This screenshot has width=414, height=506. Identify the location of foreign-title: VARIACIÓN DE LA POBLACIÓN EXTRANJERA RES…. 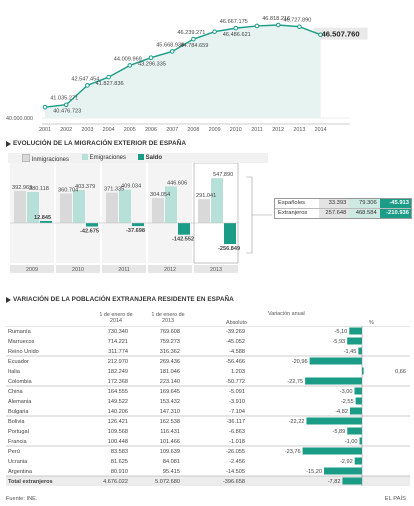
(123, 299).